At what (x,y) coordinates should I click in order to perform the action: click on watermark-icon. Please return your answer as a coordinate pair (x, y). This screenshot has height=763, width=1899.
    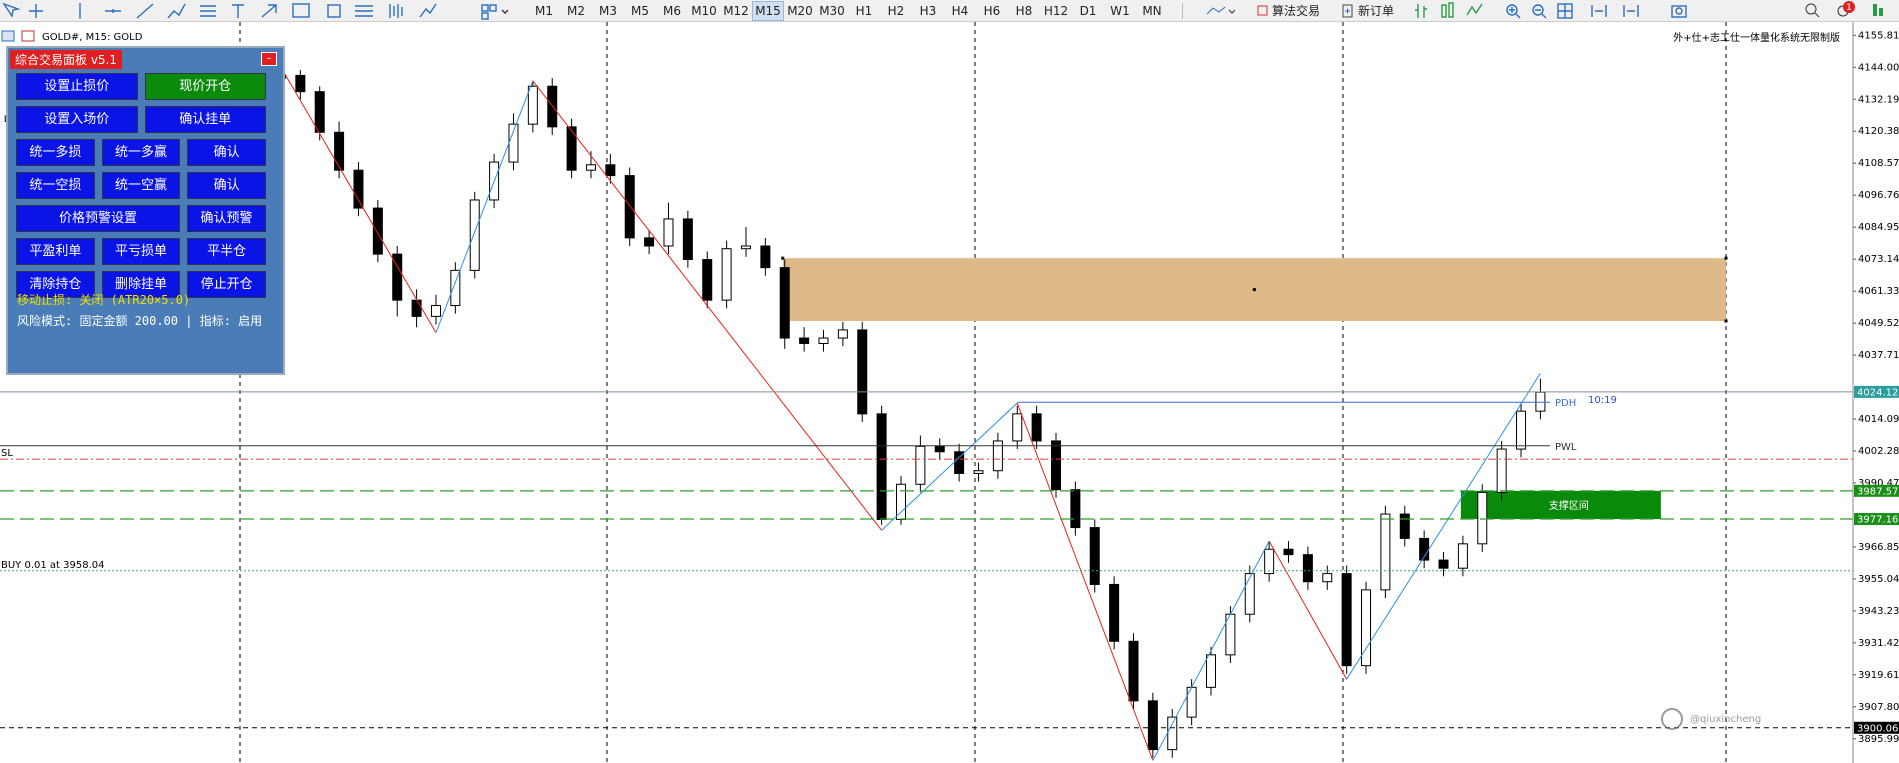
    Looking at the image, I should click on (1672, 719).